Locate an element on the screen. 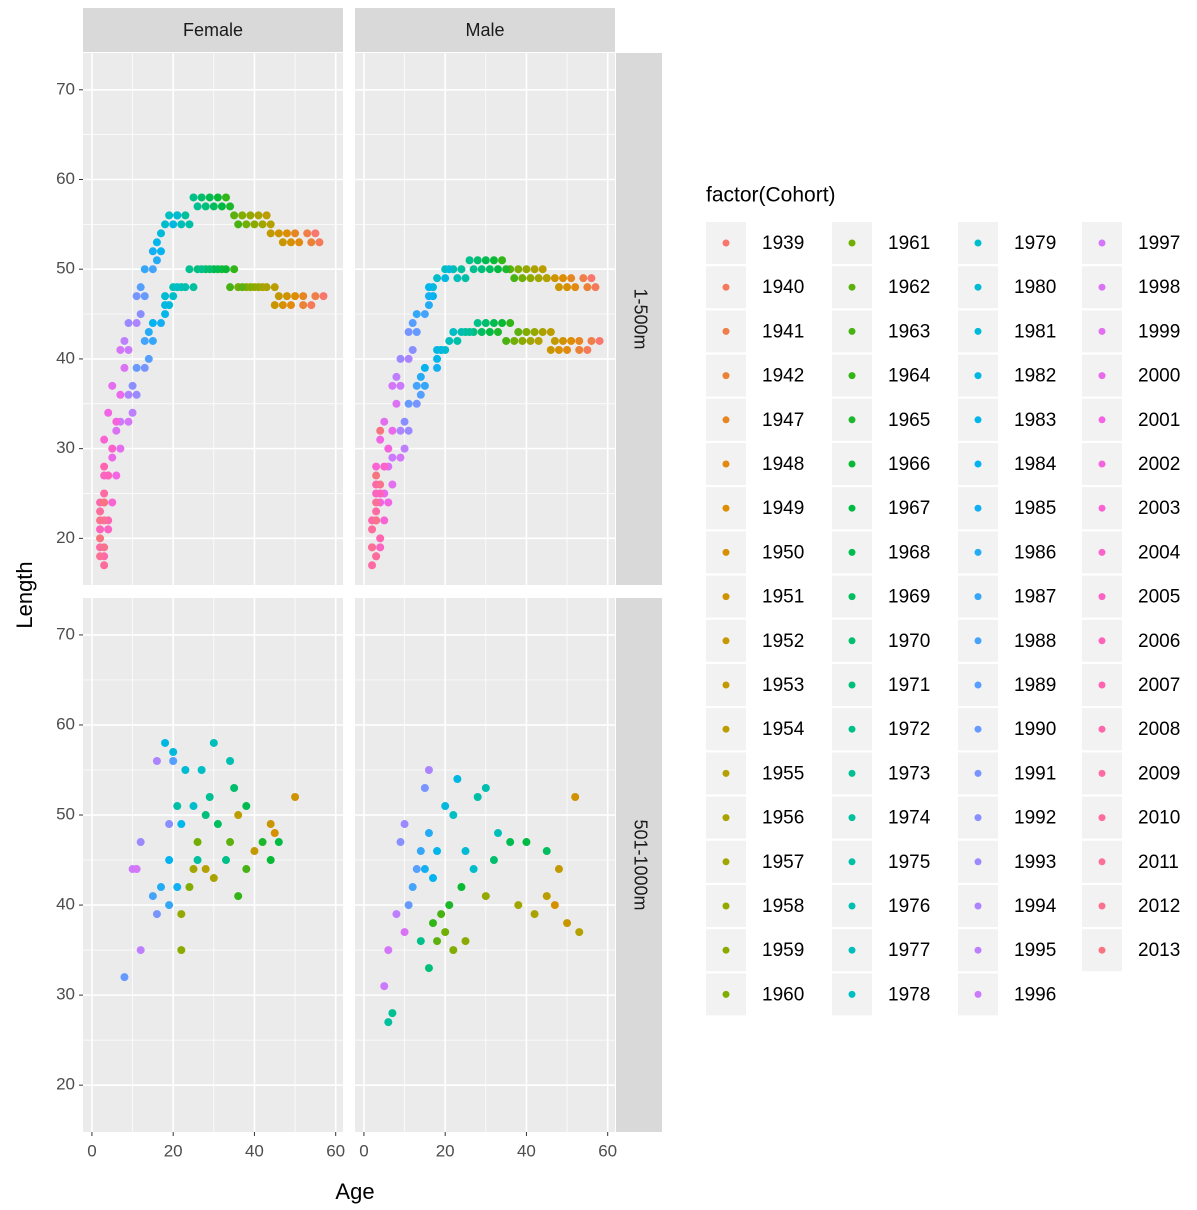  x-tick-label: 40 is located at coordinates (526, 1150).